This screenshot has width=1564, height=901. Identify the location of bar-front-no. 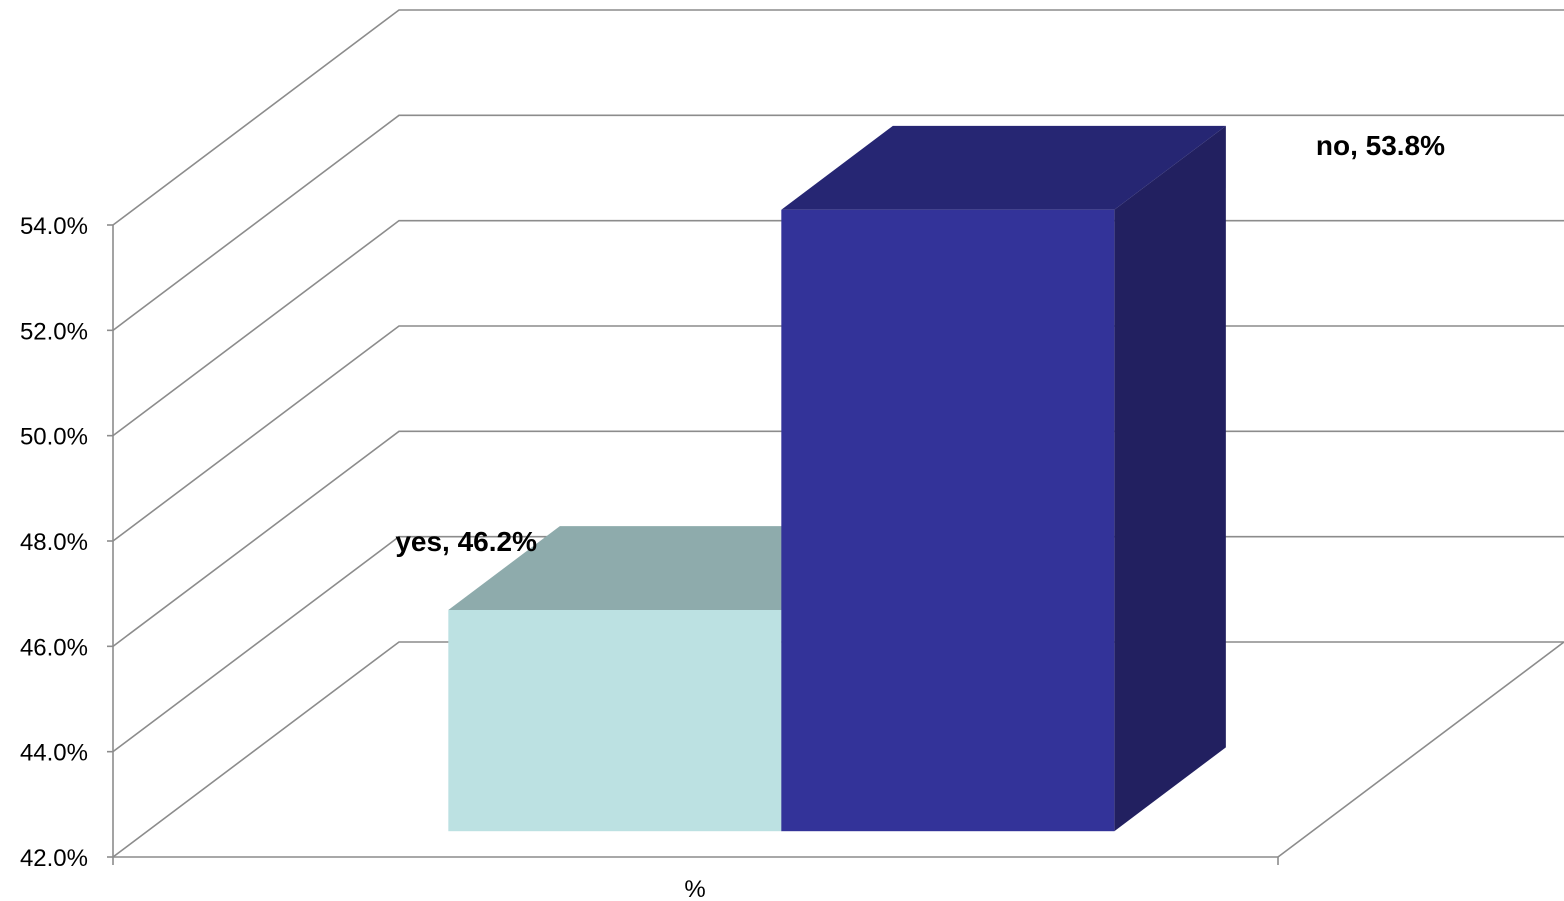
(948, 520).